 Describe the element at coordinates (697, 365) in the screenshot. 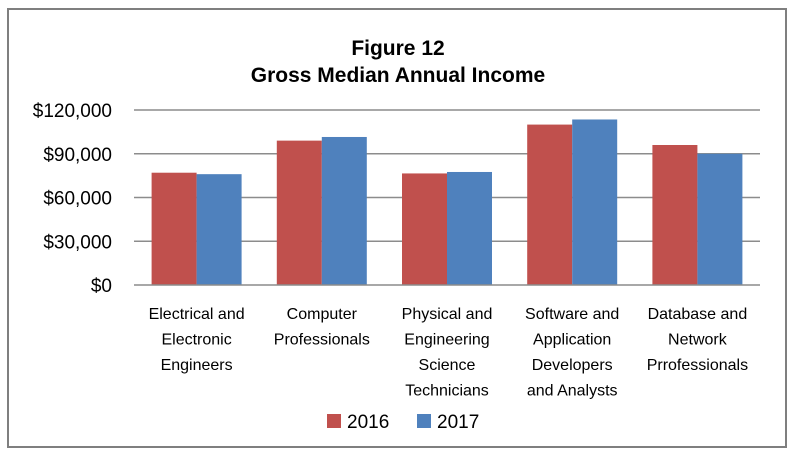

I see `x-category-label: Prrofessionals` at that location.